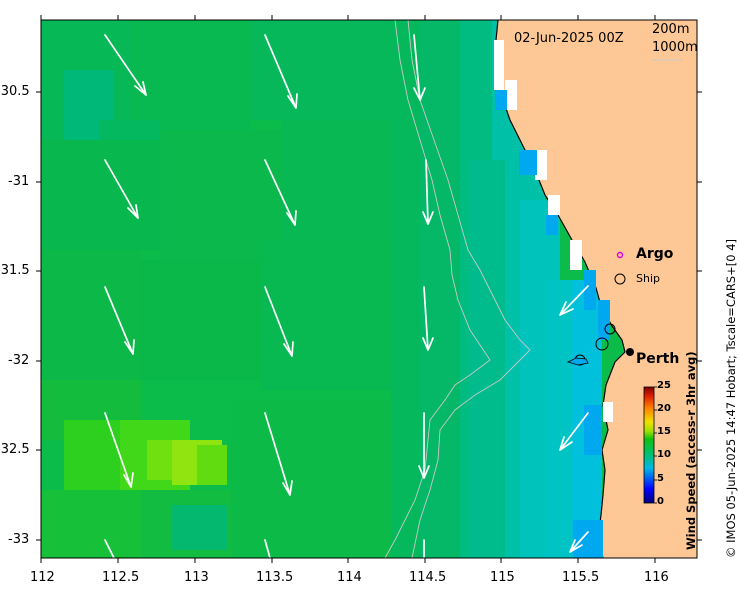 This screenshot has height=592, width=740. What do you see at coordinates (675, 47) in the screenshot?
I see `isobath-label-1000: 1000m` at bounding box center [675, 47].